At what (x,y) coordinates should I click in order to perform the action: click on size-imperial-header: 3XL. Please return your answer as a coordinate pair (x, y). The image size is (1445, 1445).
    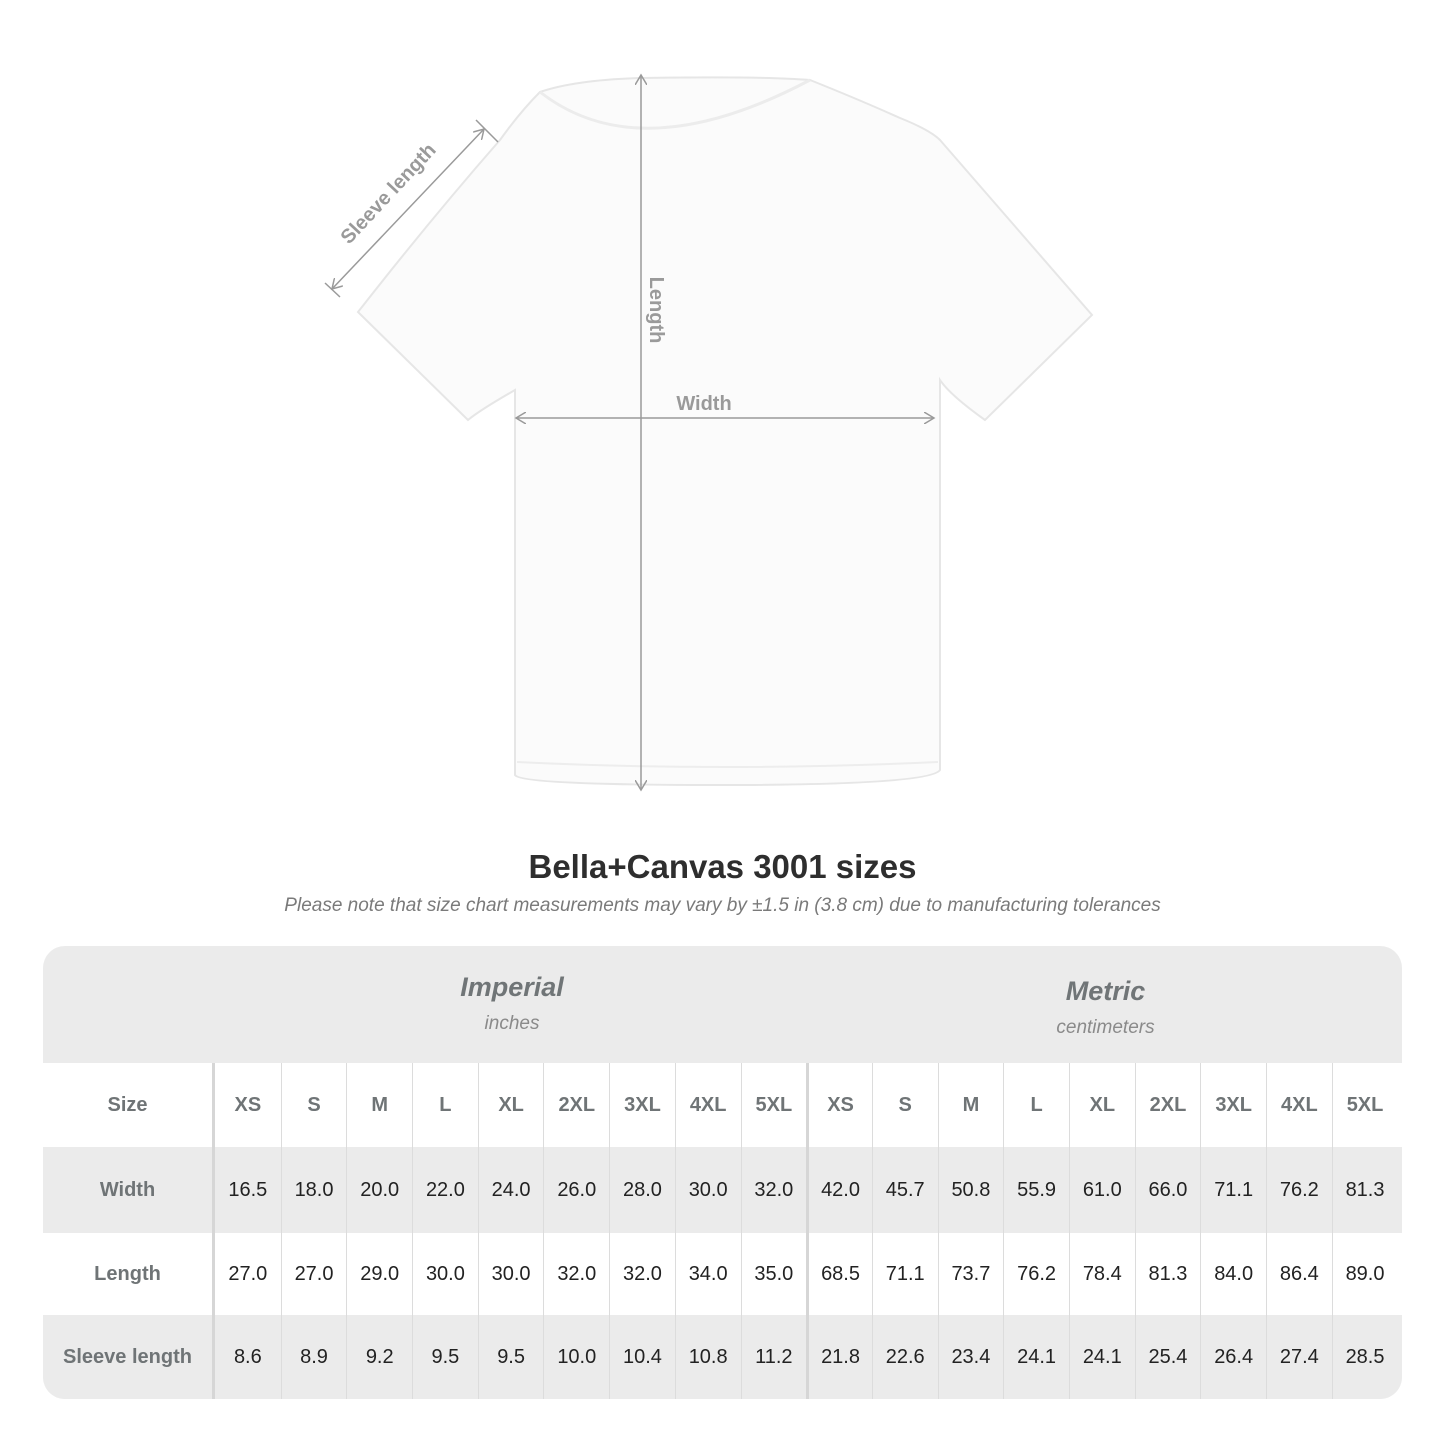
    Looking at the image, I should click on (642, 1105).